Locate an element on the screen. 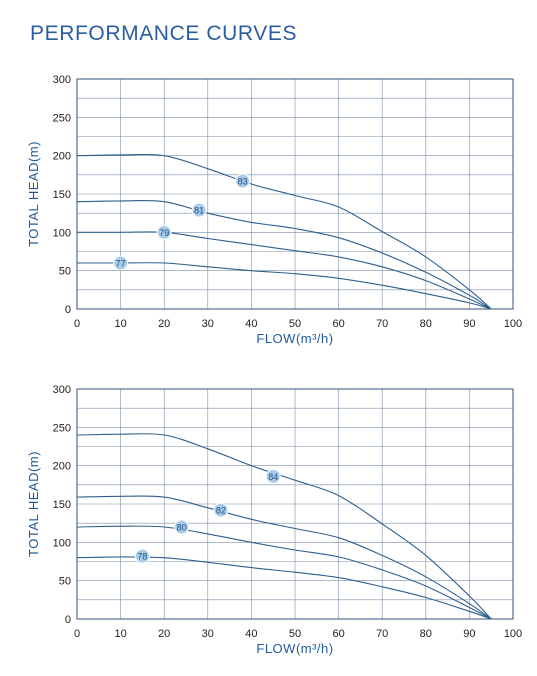 This screenshot has height=676, width=537. curve-badge-label: 78 is located at coordinates (142, 557).